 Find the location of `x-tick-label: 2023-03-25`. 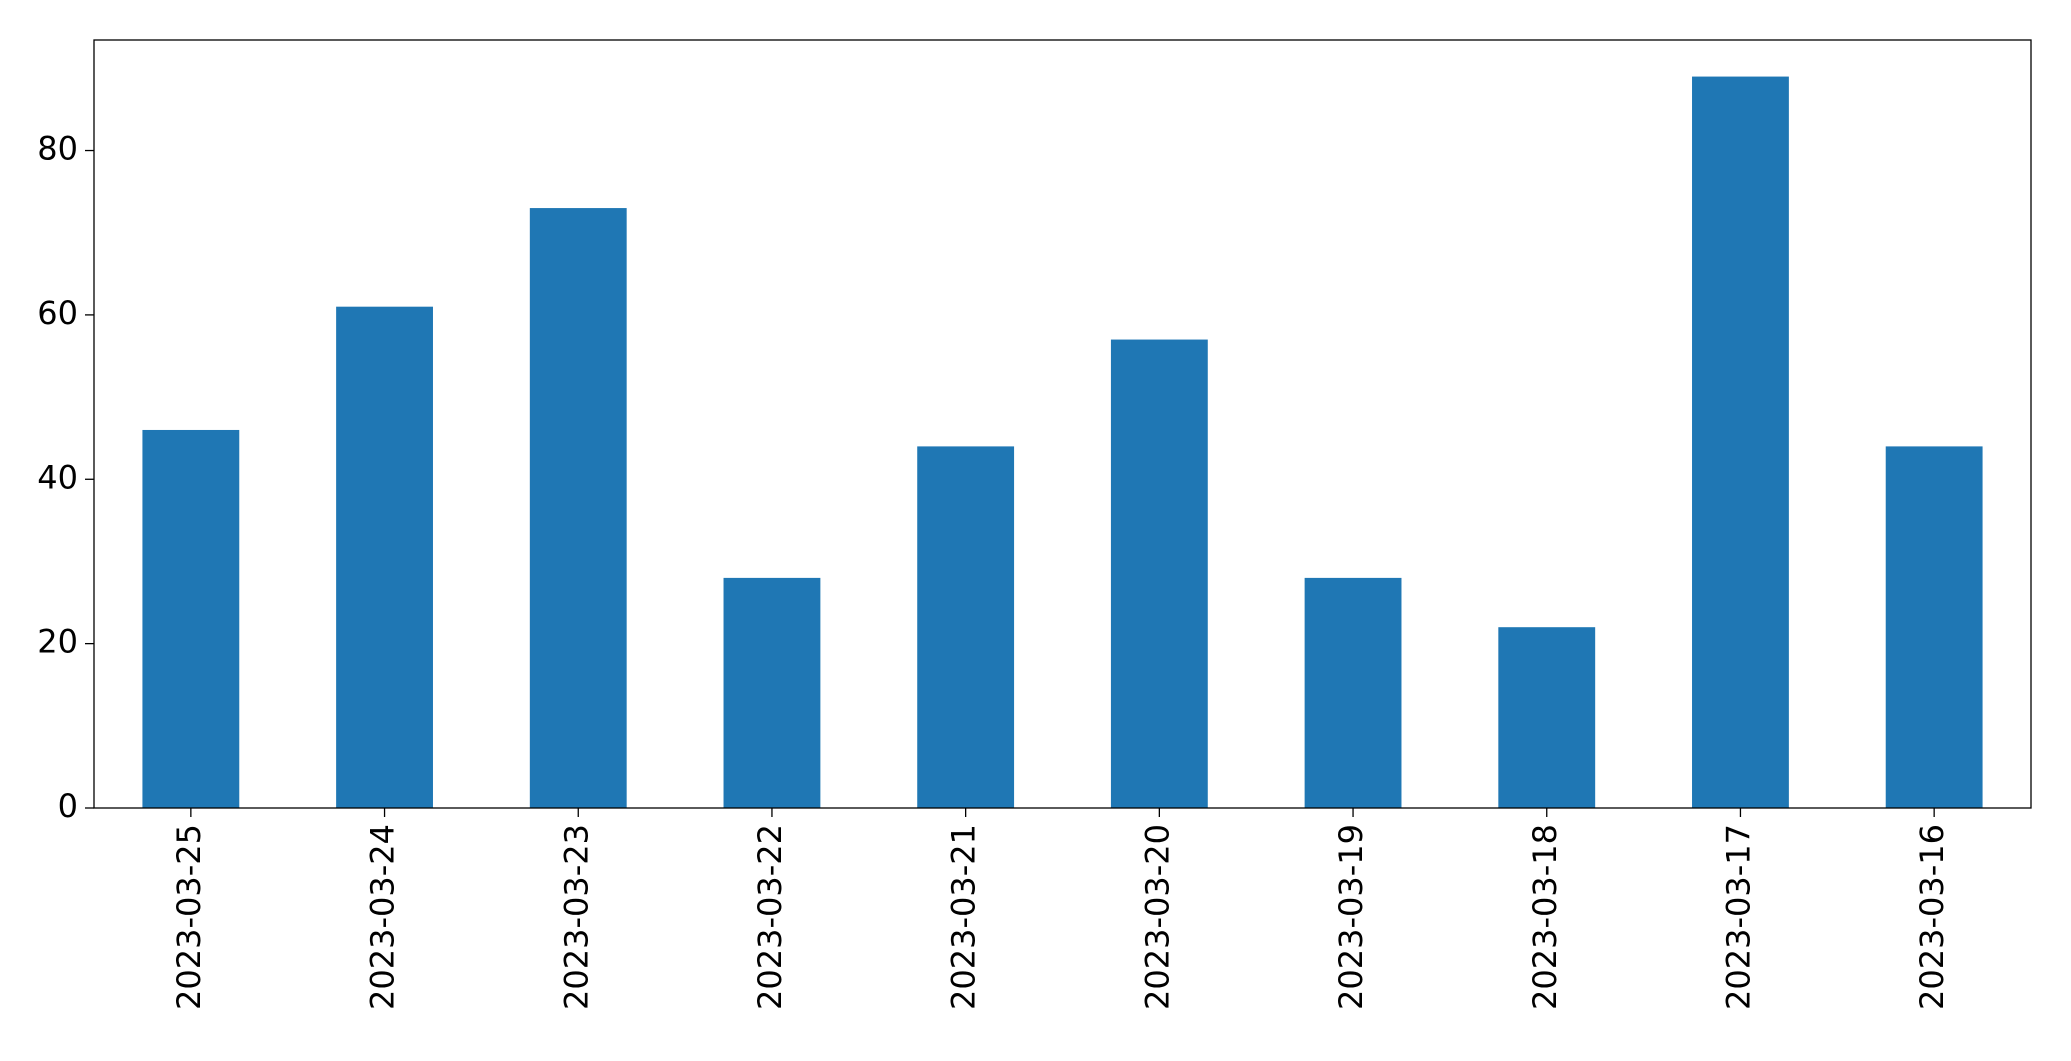

x-tick-label: 2023-03-25 is located at coordinates (189, 917).